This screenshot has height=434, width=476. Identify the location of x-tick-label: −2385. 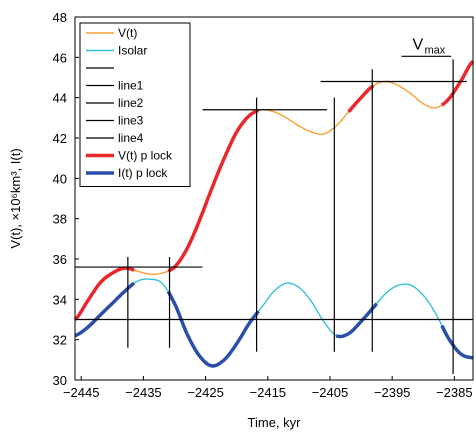
(454, 392).